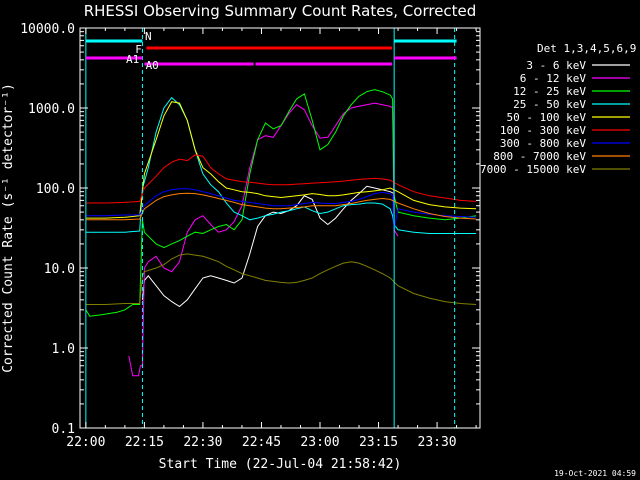 This screenshot has width=640, height=480. What do you see at coordinates (148, 36) in the screenshot?
I see `flag-label-n: N` at bounding box center [148, 36].